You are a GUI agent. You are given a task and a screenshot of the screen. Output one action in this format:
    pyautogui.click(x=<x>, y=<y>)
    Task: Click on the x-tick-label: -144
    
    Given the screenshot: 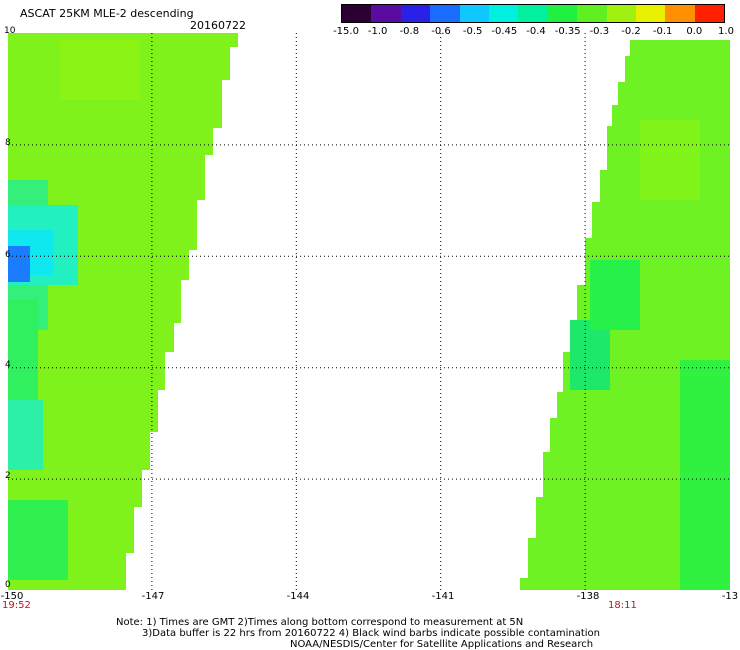 What is the action you would take?
    pyautogui.click(x=298, y=596)
    